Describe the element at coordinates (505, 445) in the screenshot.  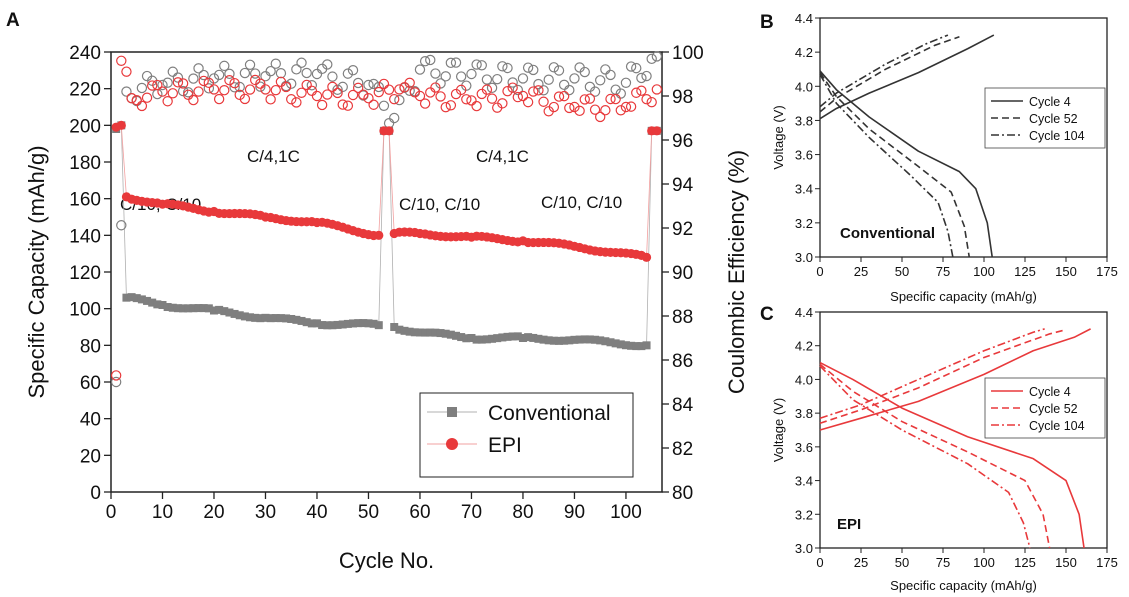
I see `legend-label: EPI` at that location.